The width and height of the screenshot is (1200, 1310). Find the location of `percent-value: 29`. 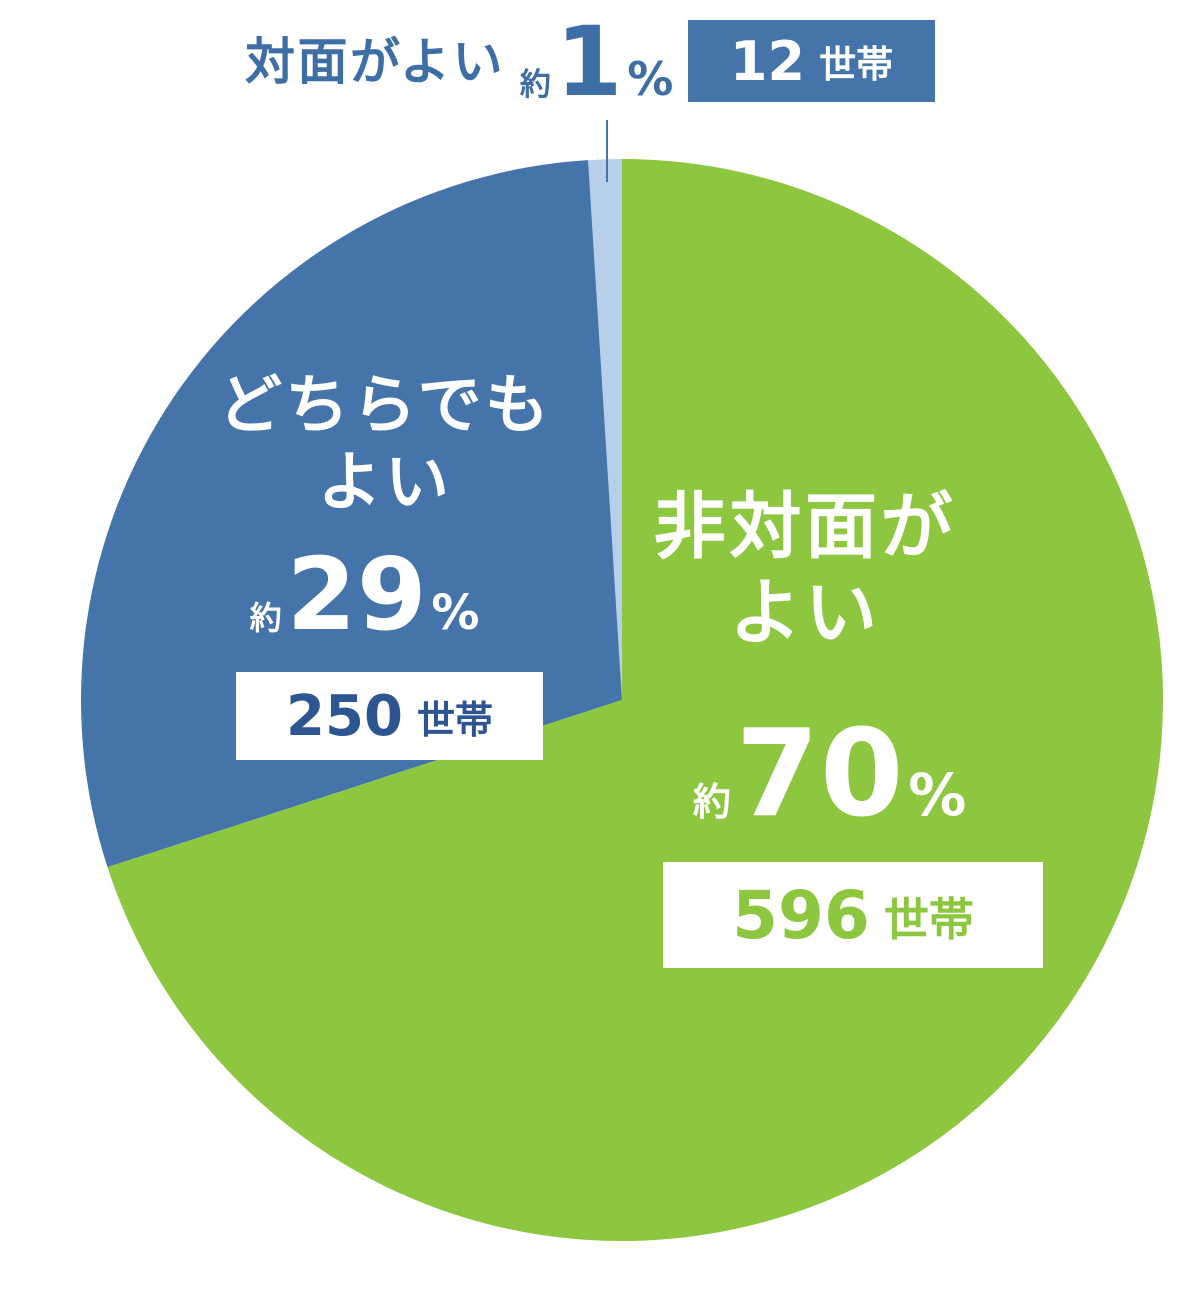

percent-value: 29 is located at coordinates (357, 594).